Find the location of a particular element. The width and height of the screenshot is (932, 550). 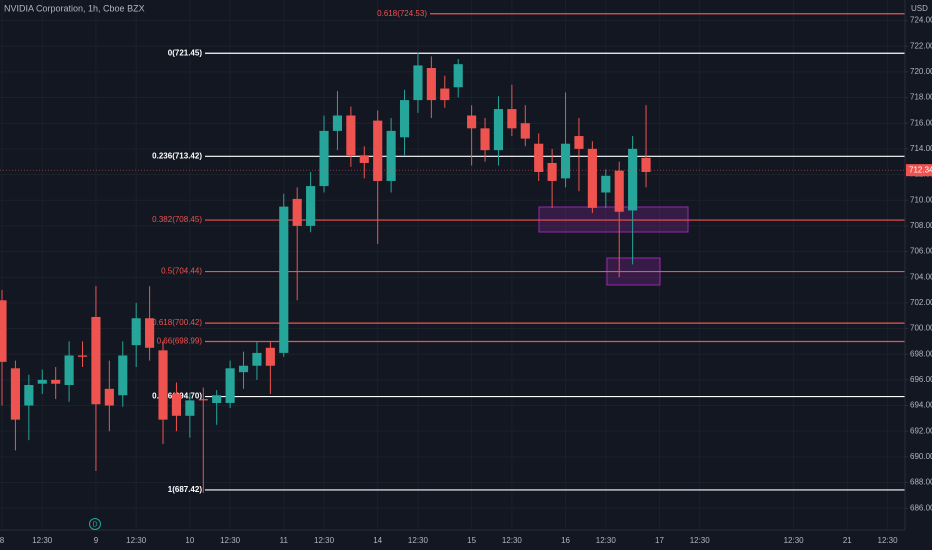

x-tick-label: 16 is located at coordinates (565, 540).